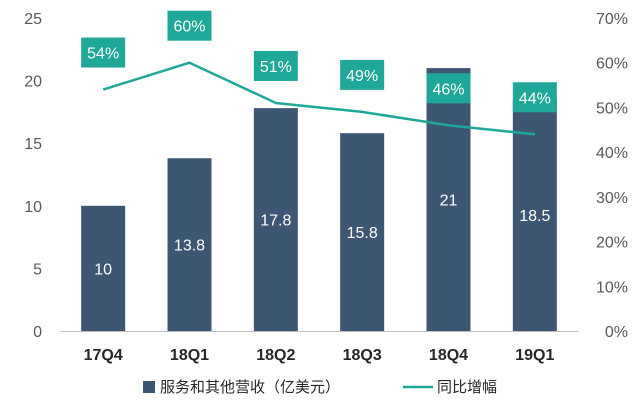  Describe the element at coordinates (448, 355) in the screenshot. I see `x-tick-label: 18Q4` at that location.